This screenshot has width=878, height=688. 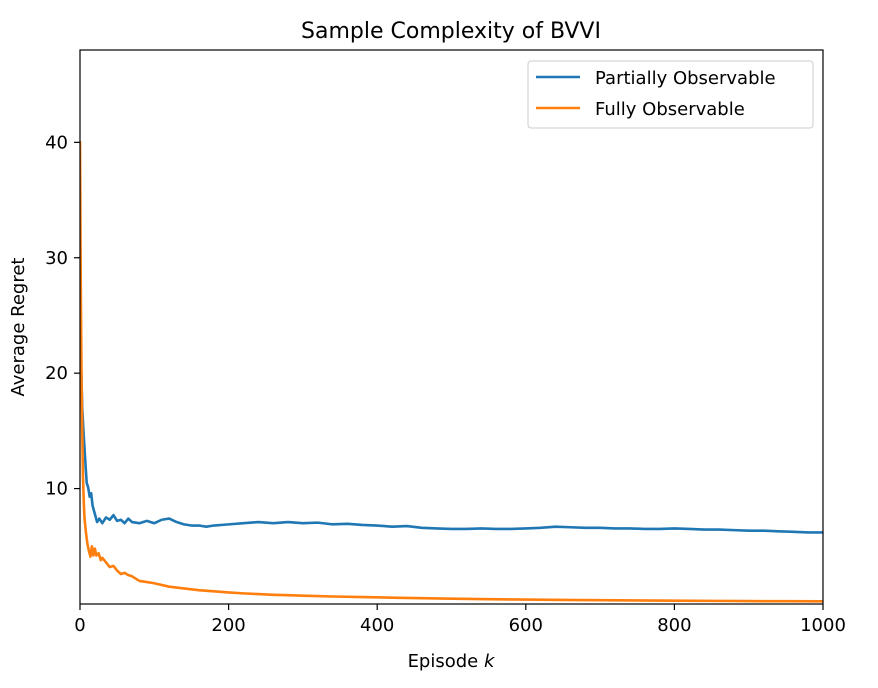 What do you see at coordinates (56, 142) in the screenshot?
I see `y-tick-label: 40` at bounding box center [56, 142].